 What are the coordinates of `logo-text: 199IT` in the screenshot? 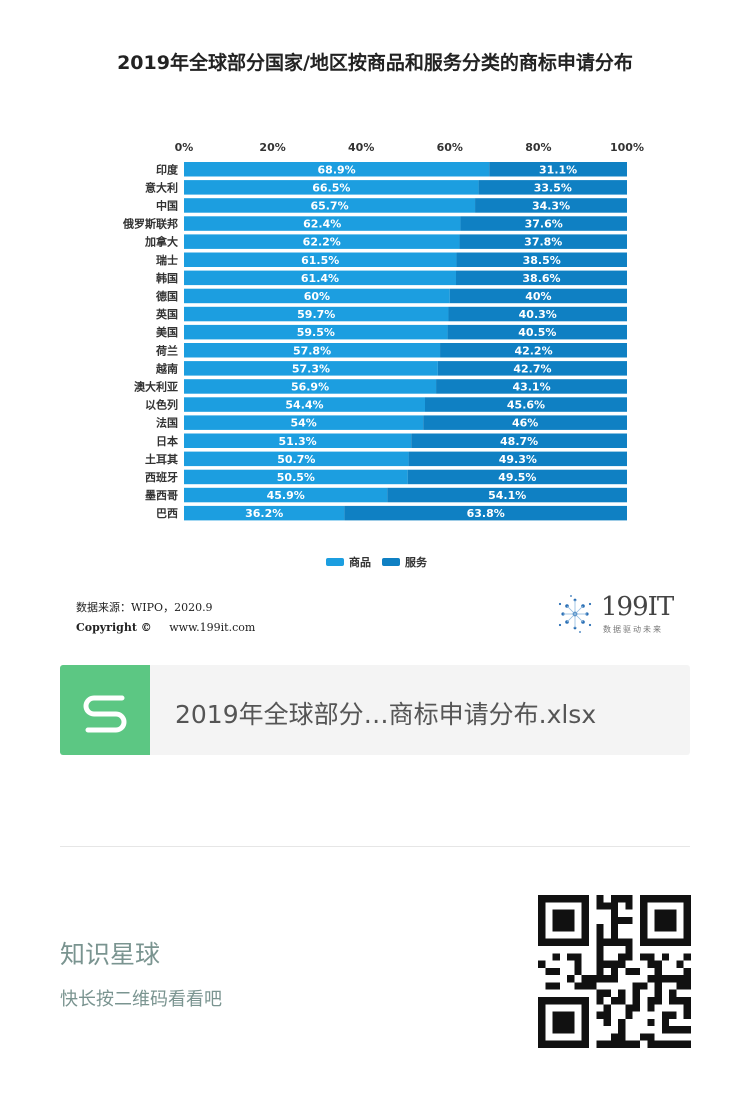 It's located at (637, 607).